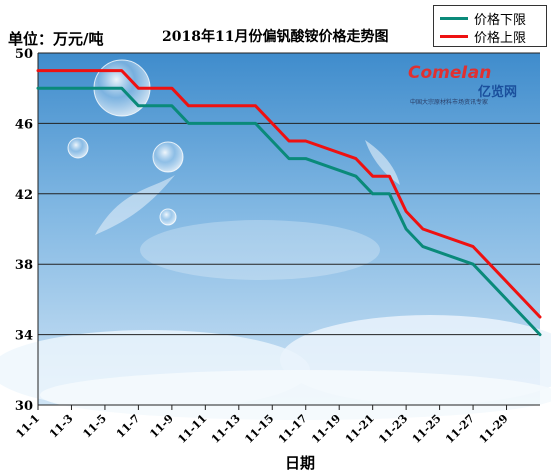 The image size is (551, 475). I want to click on legend: 价格下限 价格上限, so click(490, 26).